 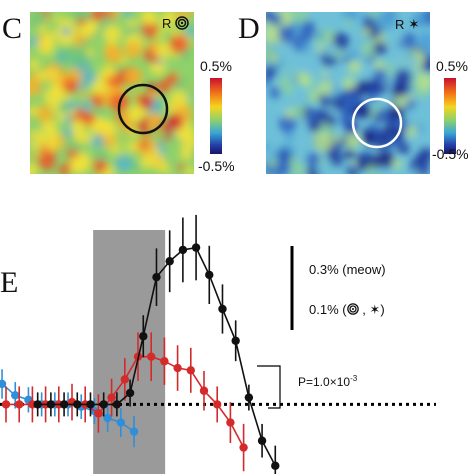 What do you see at coordinates (269, 387) in the screenshot?
I see `significance-bracket` at bounding box center [269, 387].